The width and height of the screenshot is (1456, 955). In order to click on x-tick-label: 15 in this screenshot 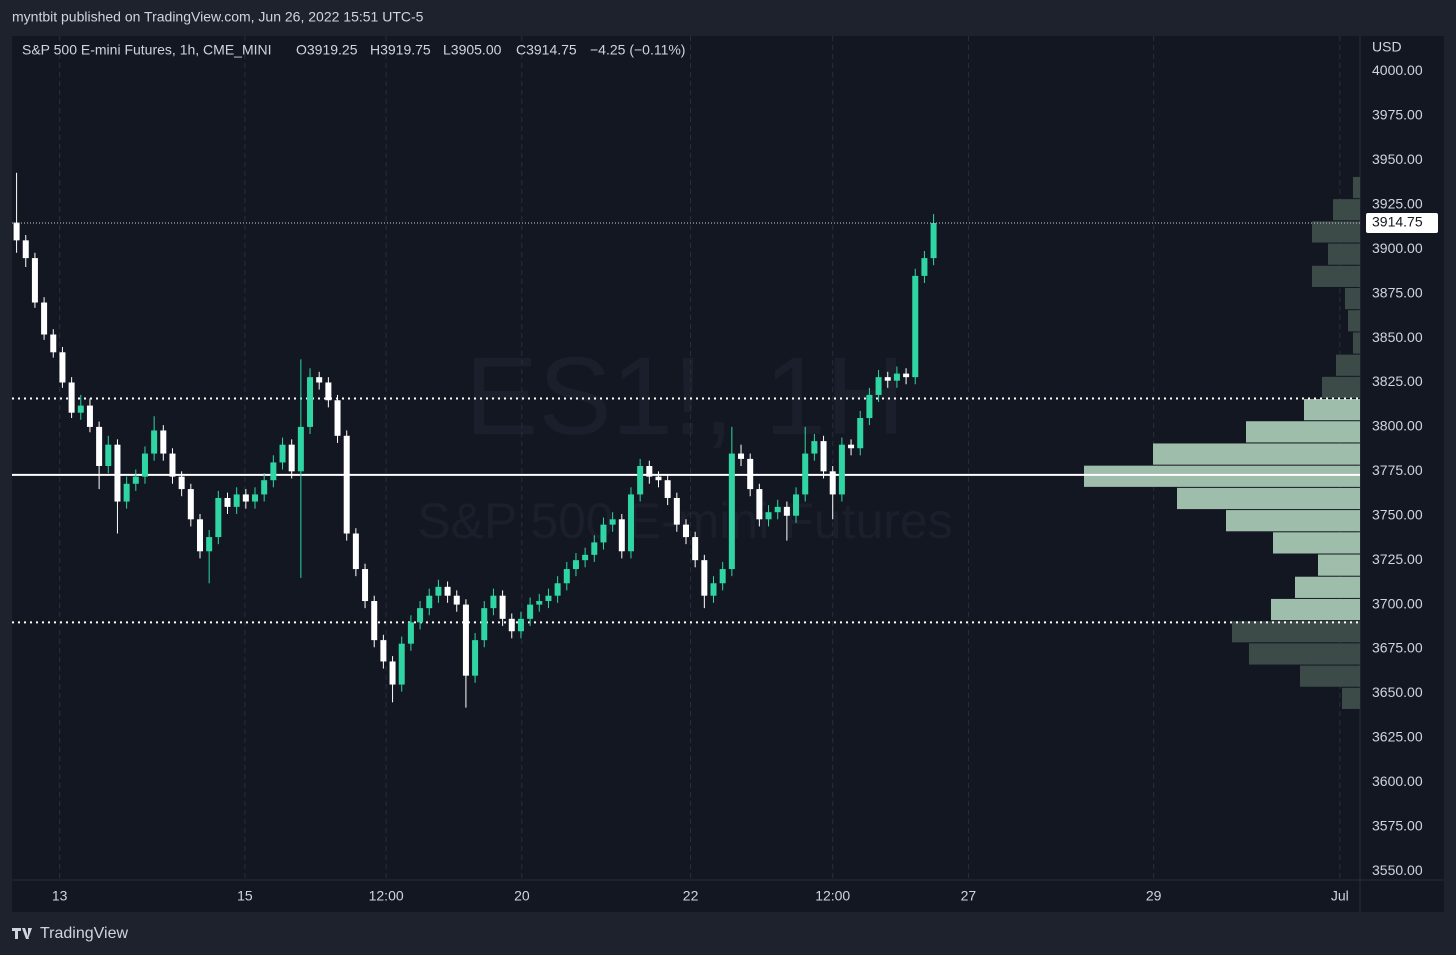, I will do `click(245, 896)`.